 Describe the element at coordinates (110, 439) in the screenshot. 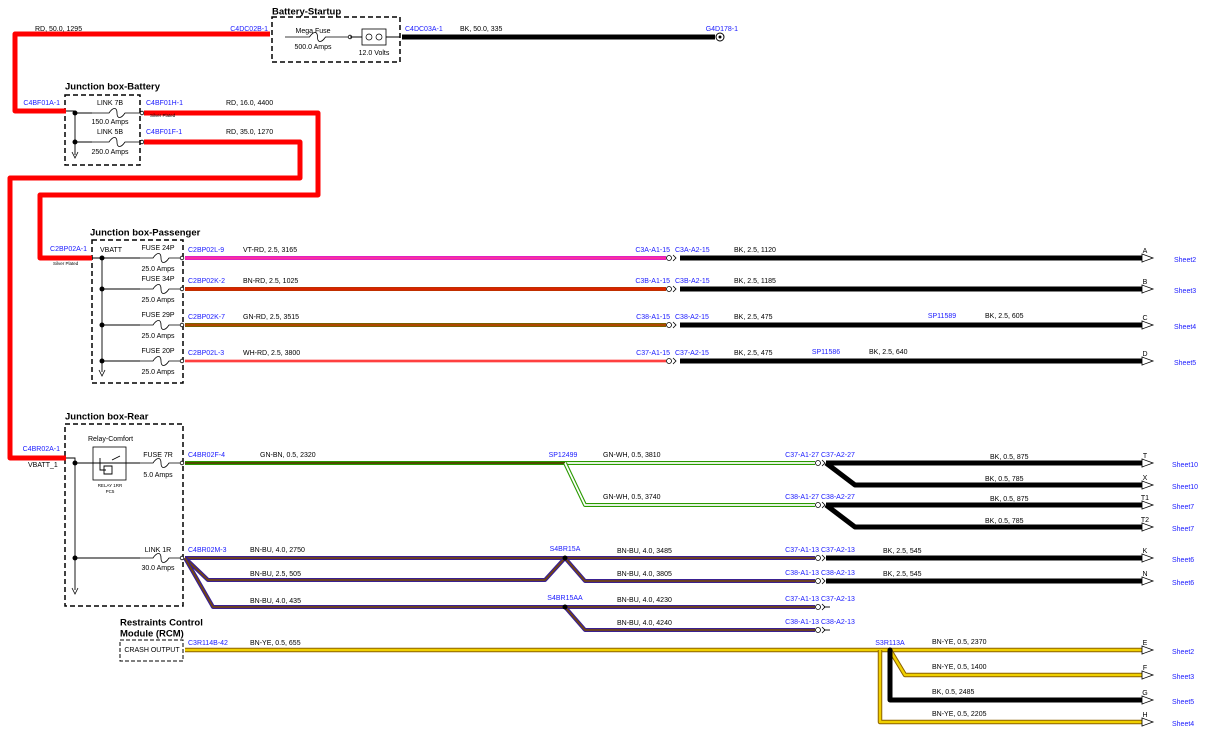

I see `label: Relay-Comfort` at that location.